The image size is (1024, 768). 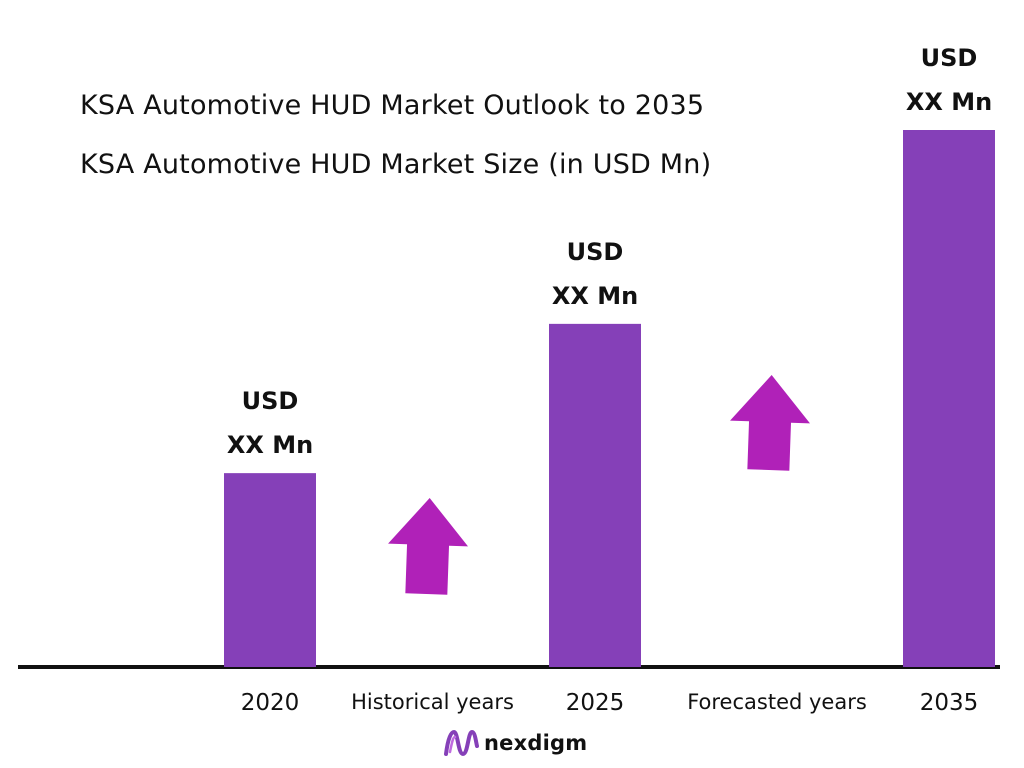 What do you see at coordinates (270, 445) in the screenshot?
I see `data-label-2020-amount: XX Mn` at bounding box center [270, 445].